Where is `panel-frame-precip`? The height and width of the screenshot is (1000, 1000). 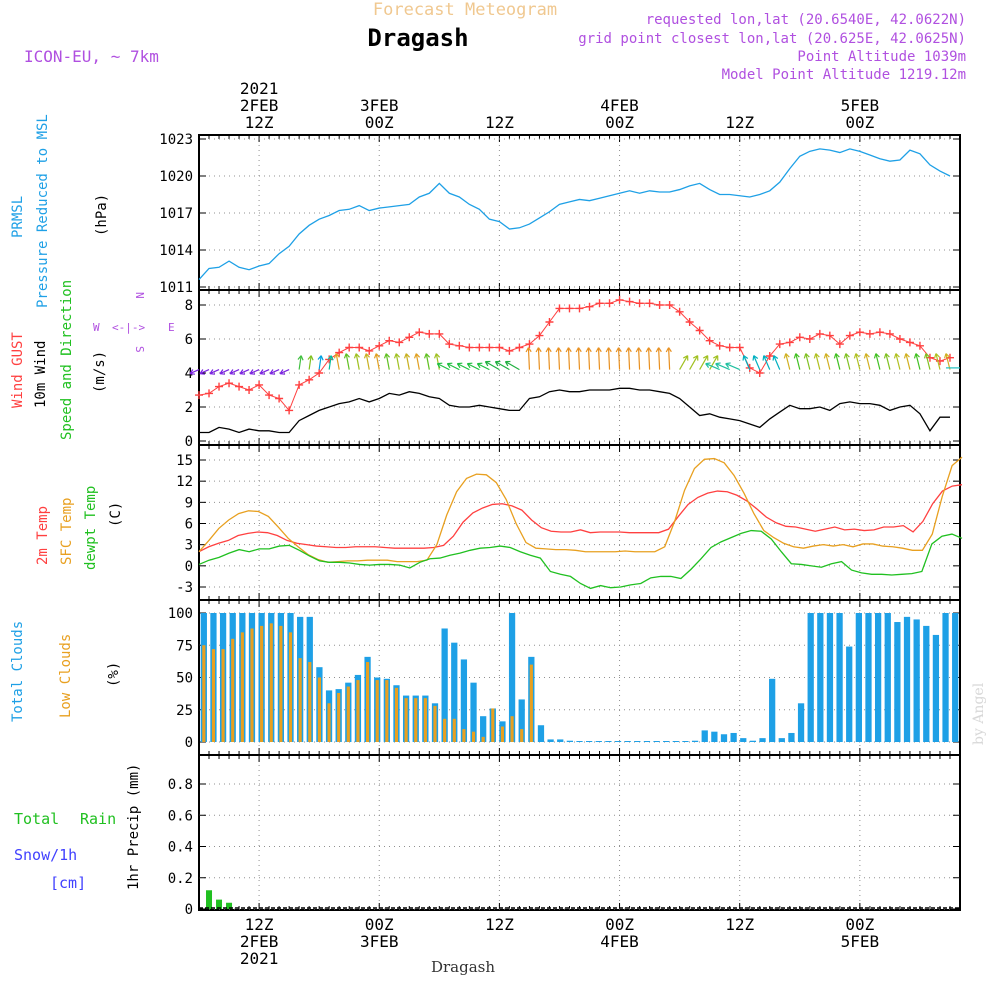
panel-frame-precip is located at coordinates (579, 832).